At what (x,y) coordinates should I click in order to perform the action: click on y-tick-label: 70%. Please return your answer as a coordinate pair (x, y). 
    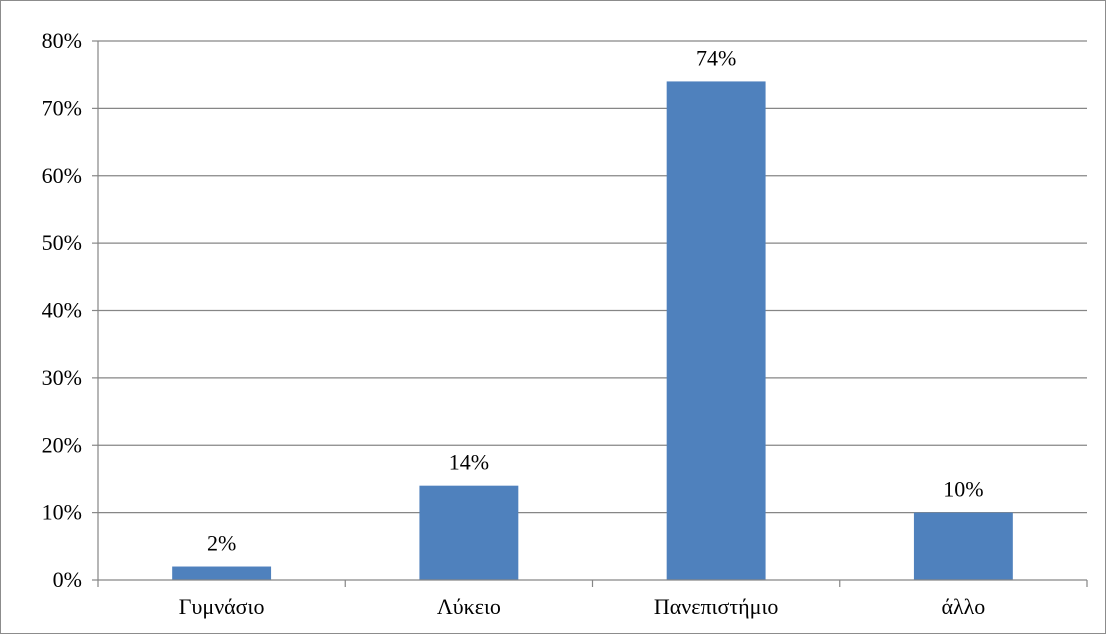
    Looking at the image, I should click on (62, 107).